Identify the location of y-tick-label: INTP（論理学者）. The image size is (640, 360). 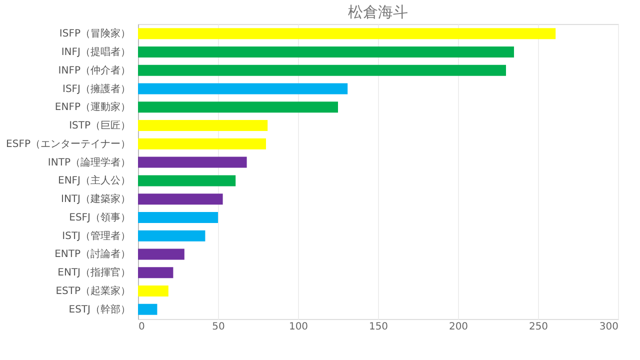
(89, 162).